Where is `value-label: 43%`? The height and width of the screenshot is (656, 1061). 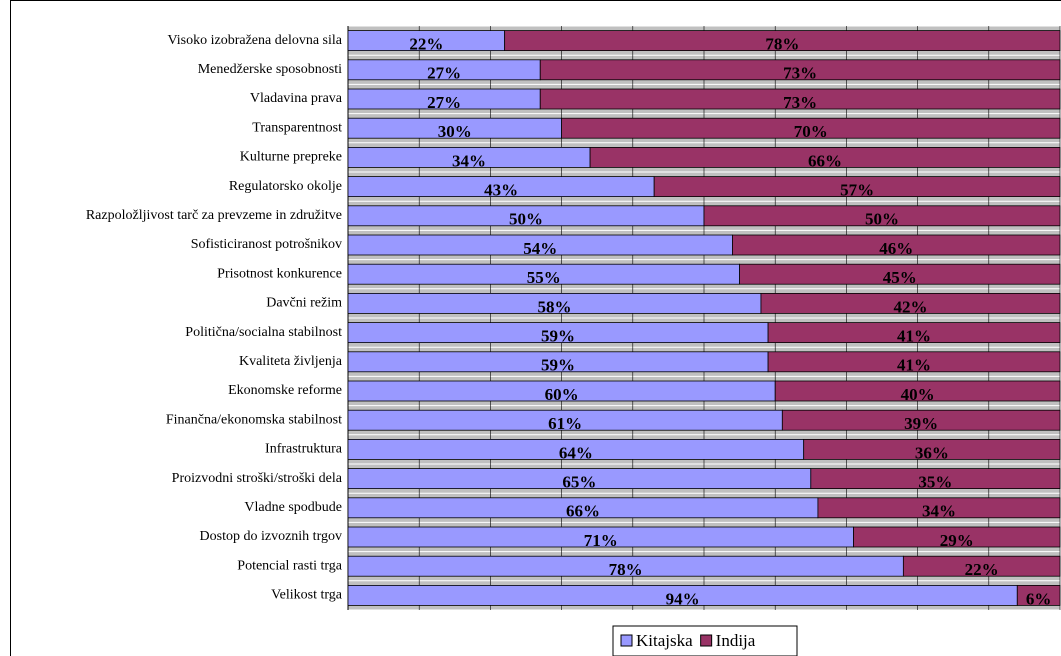 value-label: 43% is located at coordinates (501, 190).